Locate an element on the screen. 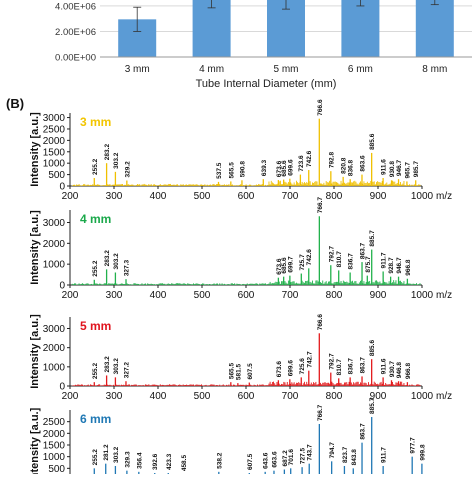 The height and width of the screenshot is (479, 474). xtick-label: 400 is located at coordinates (158, 295).